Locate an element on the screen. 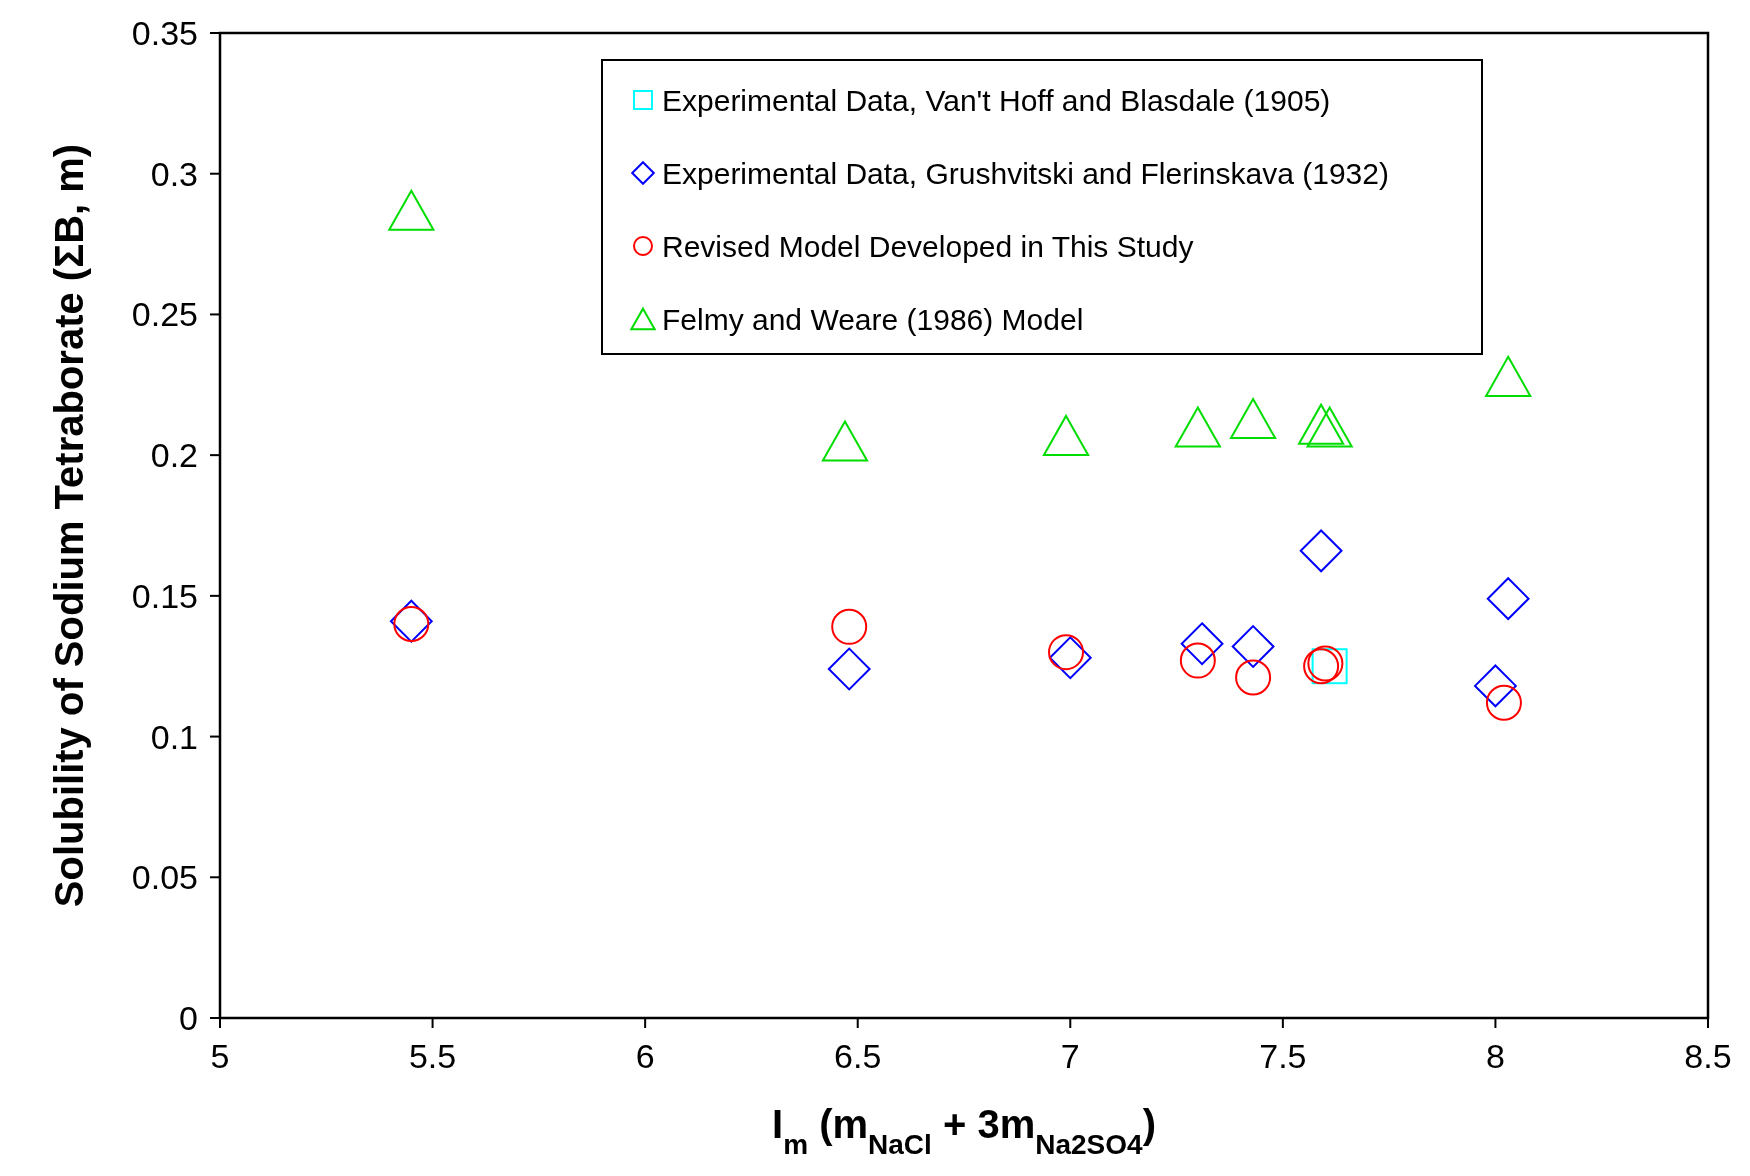 Image resolution: width=1750 pixels, height=1176 pixels. x-tick-label: 7.5 is located at coordinates (1283, 1056).